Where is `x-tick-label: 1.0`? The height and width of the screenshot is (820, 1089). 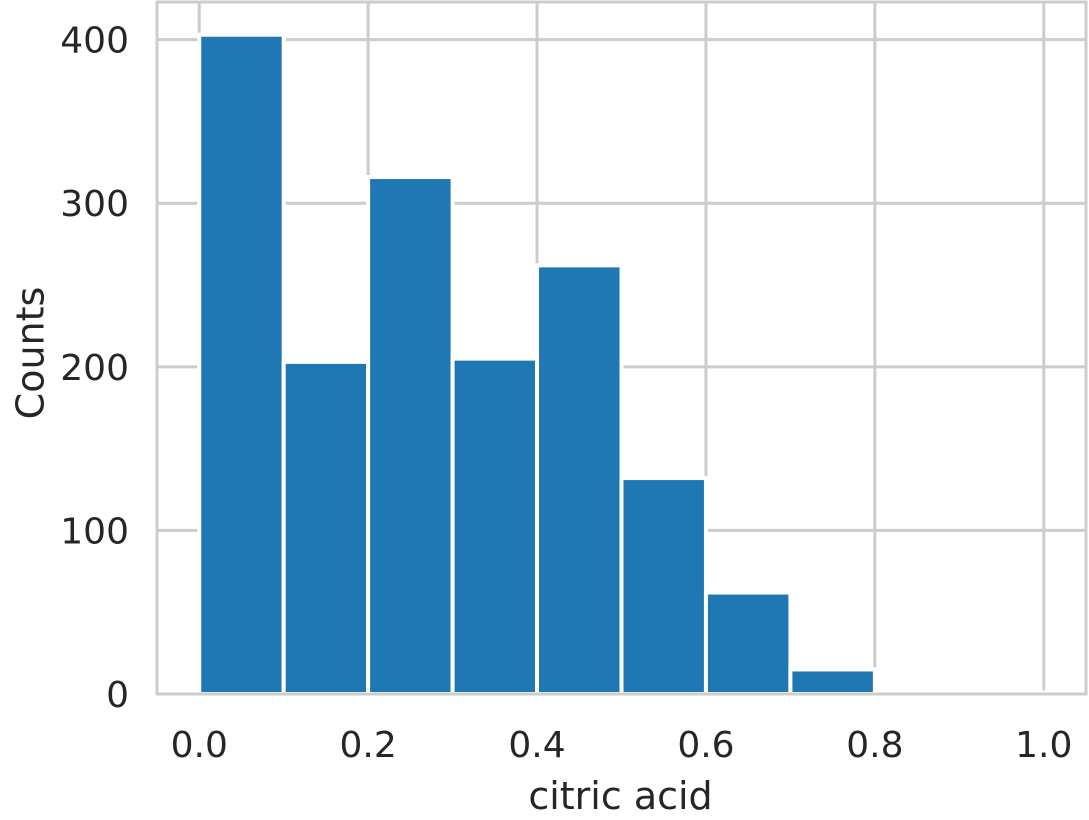 x-tick-label: 1.0 is located at coordinates (1043, 745).